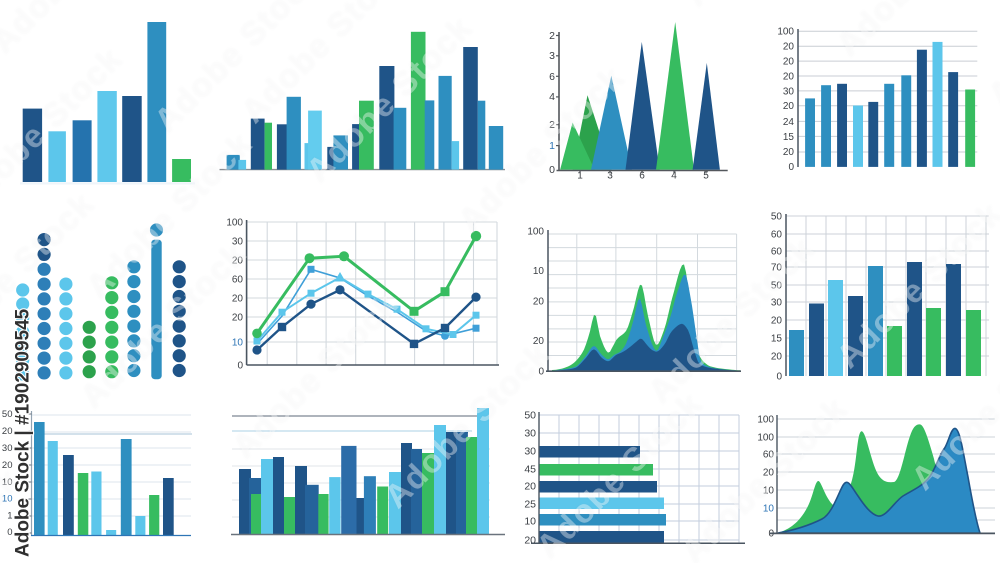 The image size is (1000, 563). I want to click on svg-text: 45, so click(530, 470).